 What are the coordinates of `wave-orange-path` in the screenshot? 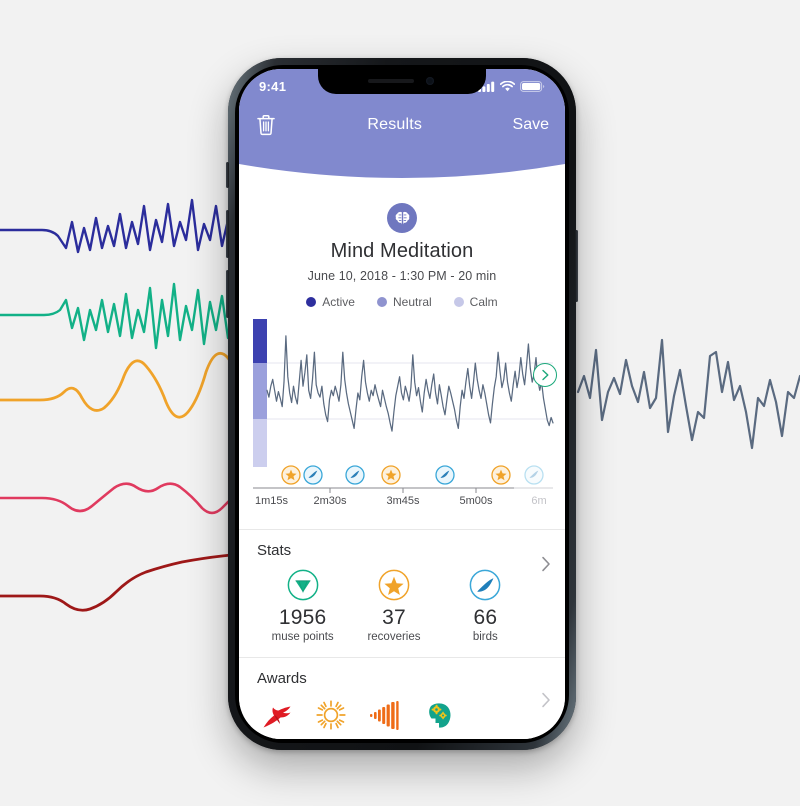 It's located at (121, 385).